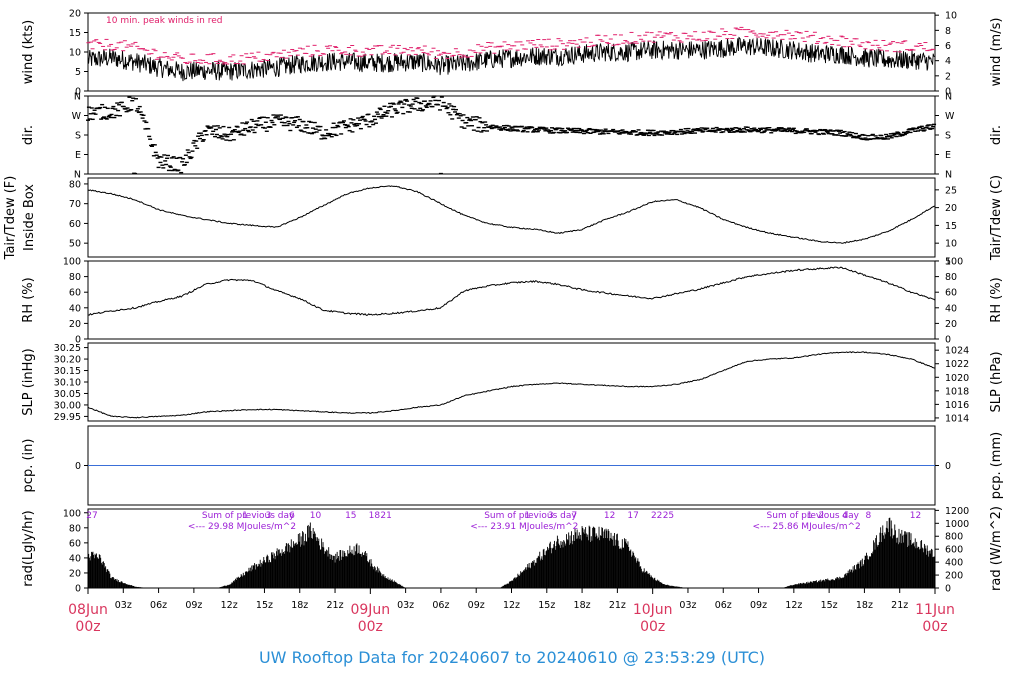  Describe the element at coordinates (951, 293) in the screenshot. I see `right-tick-label: 60` at that location.